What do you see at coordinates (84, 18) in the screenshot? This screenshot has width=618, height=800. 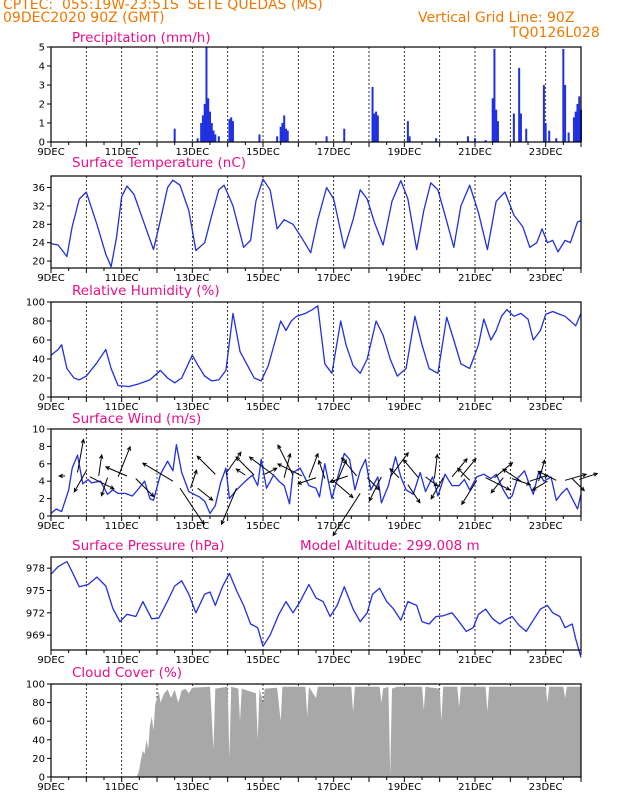 I see `header-datetime: 09DEC2020 90Z (GMT)` at bounding box center [84, 18].